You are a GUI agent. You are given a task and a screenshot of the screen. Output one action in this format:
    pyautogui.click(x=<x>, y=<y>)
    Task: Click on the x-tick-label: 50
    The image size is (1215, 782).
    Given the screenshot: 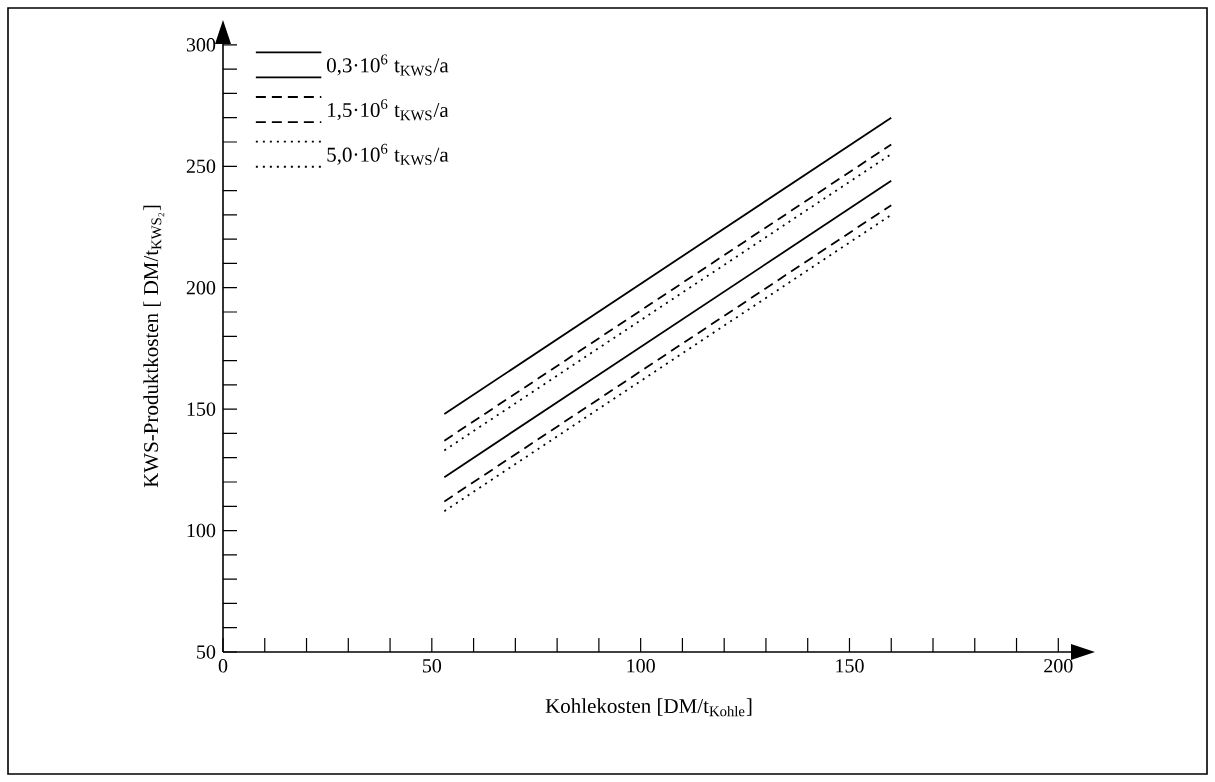 What is the action you would take?
    pyautogui.click(x=432, y=666)
    